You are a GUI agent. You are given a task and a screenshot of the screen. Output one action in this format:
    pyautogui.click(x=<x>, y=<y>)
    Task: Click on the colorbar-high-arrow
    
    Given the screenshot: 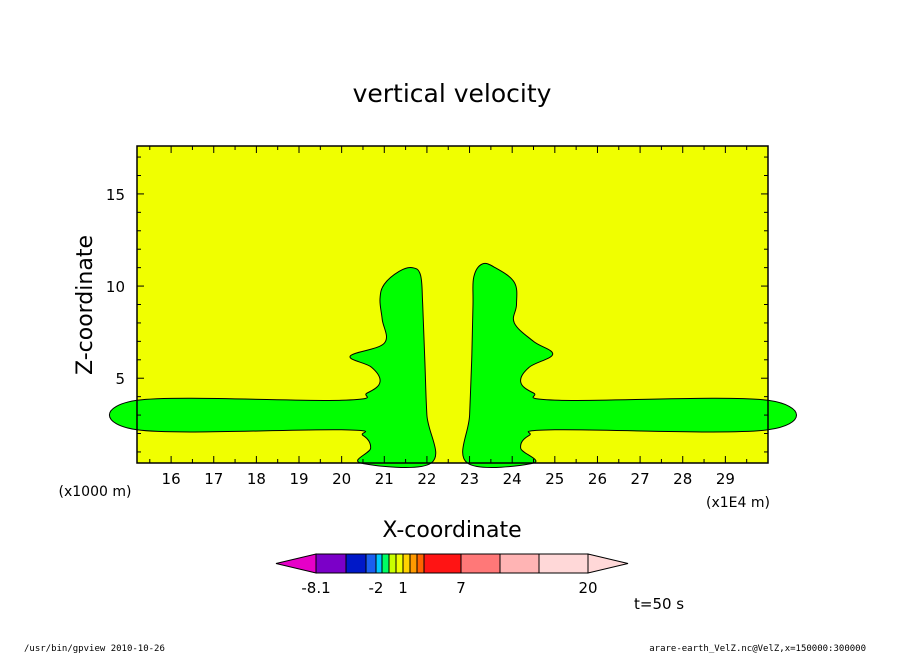 What is the action you would take?
    pyautogui.click(x=608, y=563)
    